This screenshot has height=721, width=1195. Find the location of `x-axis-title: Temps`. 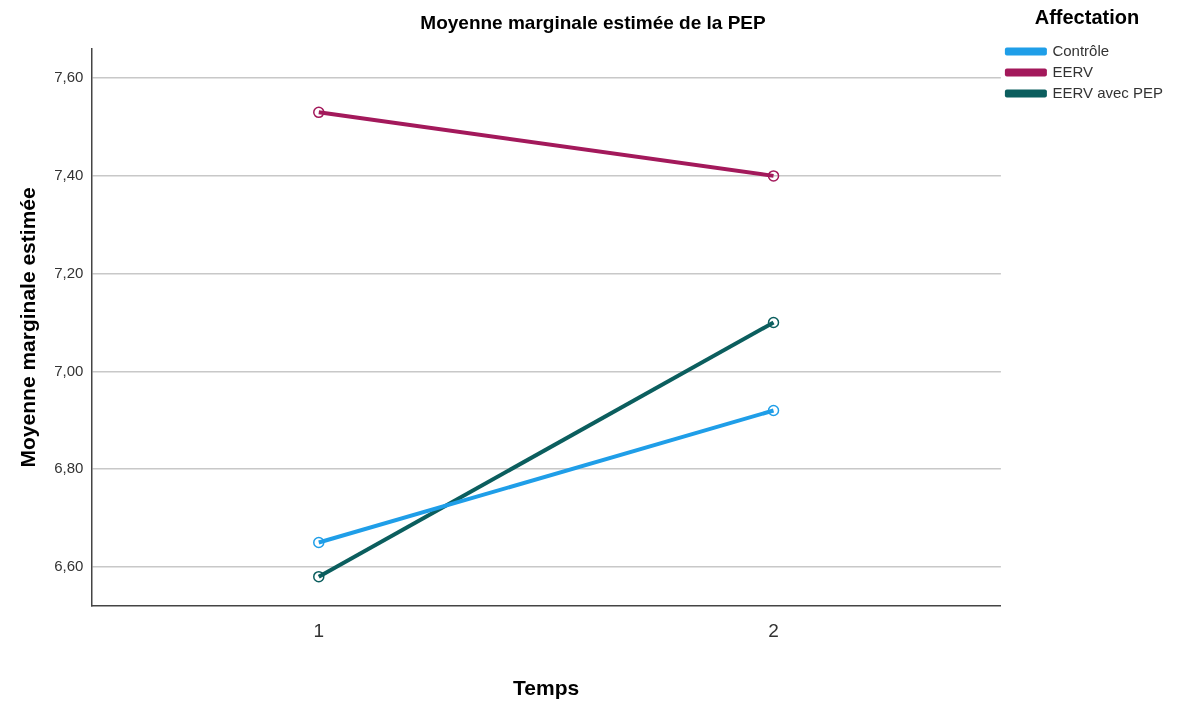

x-axis-title: Temps is located at coordinates (546, 688).